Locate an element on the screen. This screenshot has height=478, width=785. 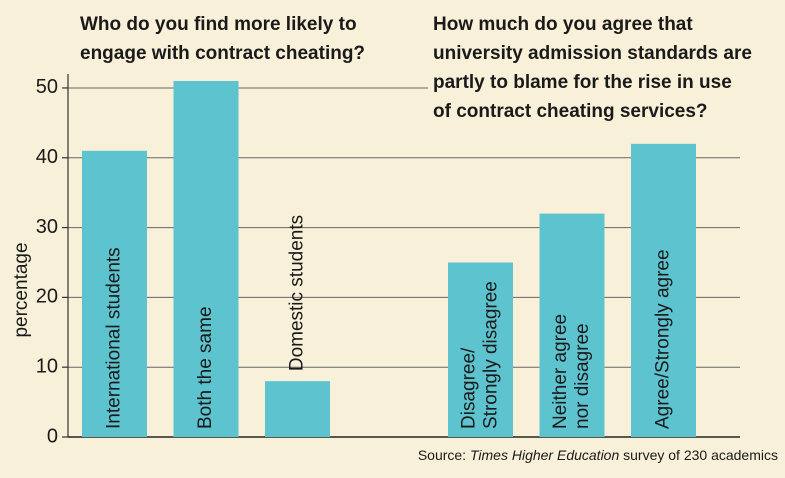
y-axis-label: percentage is located at coordinates (21, 289).